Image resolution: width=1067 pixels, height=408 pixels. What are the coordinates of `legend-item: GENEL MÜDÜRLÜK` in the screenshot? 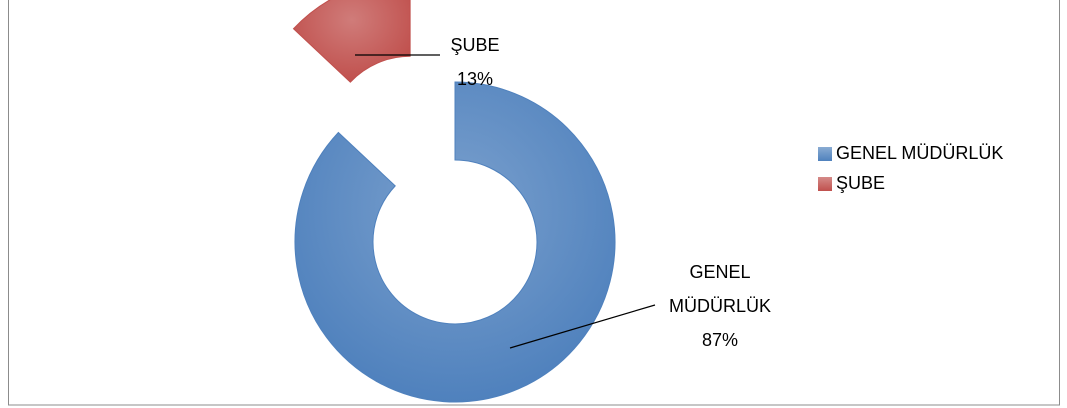 It's located at (910, 153).